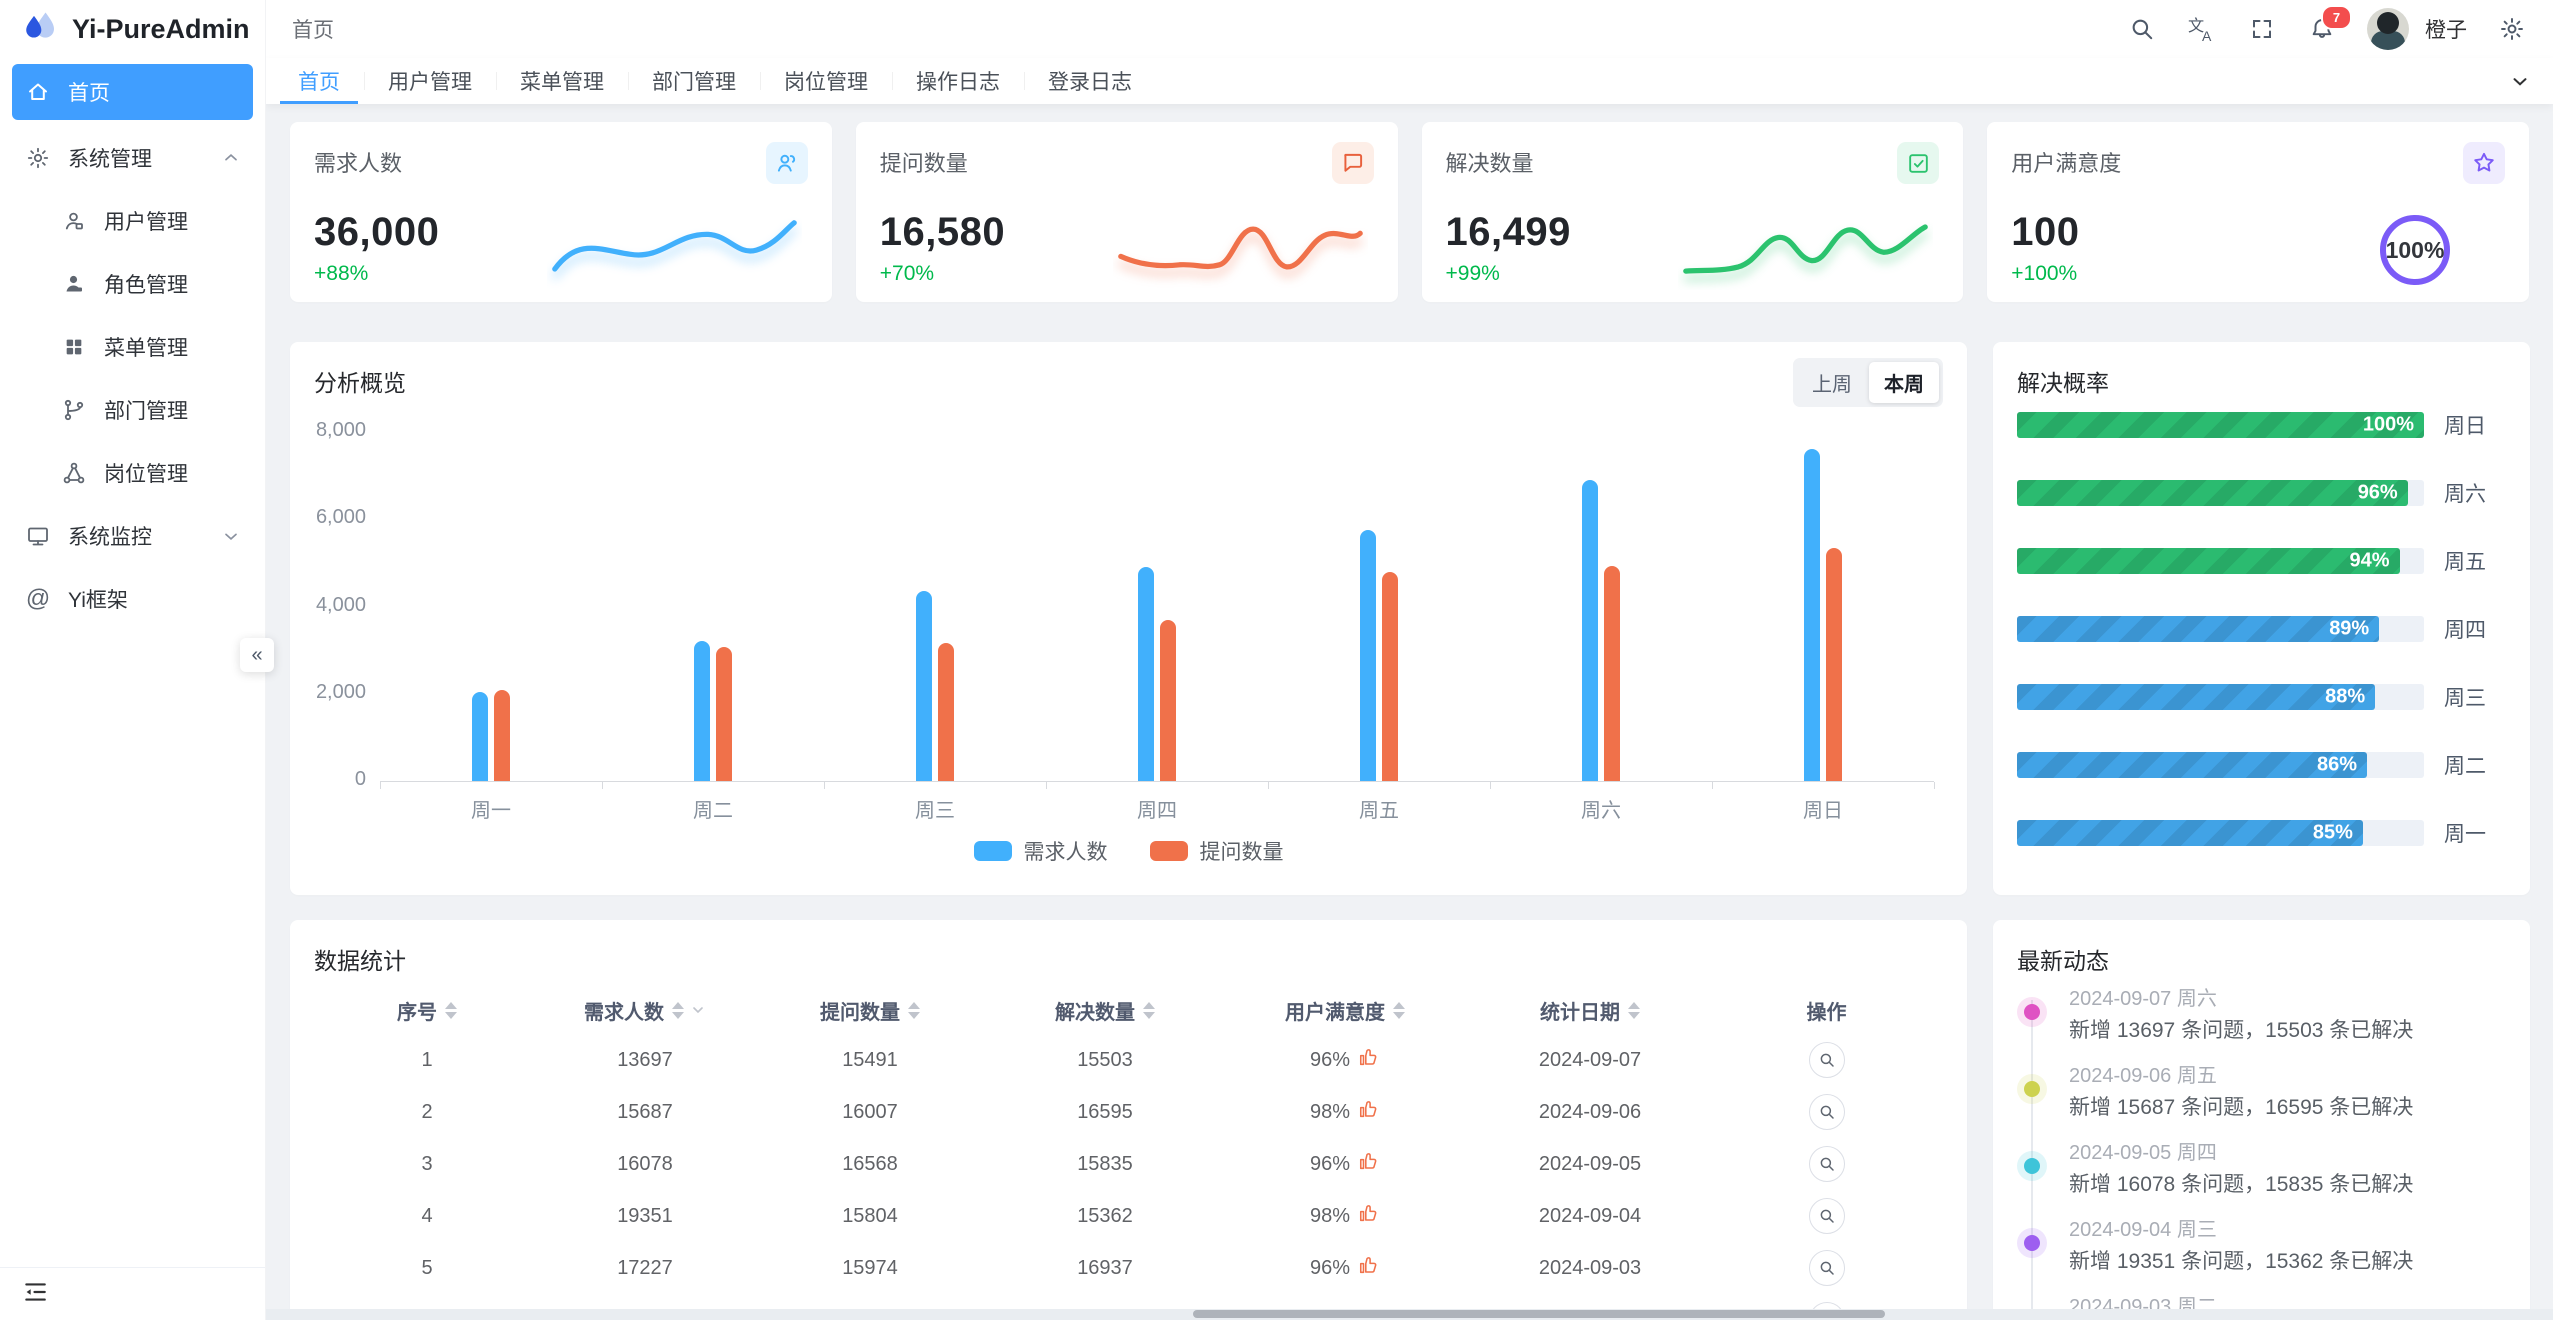  I want to click on scrollbar-thumb, so click(1539, 1314).